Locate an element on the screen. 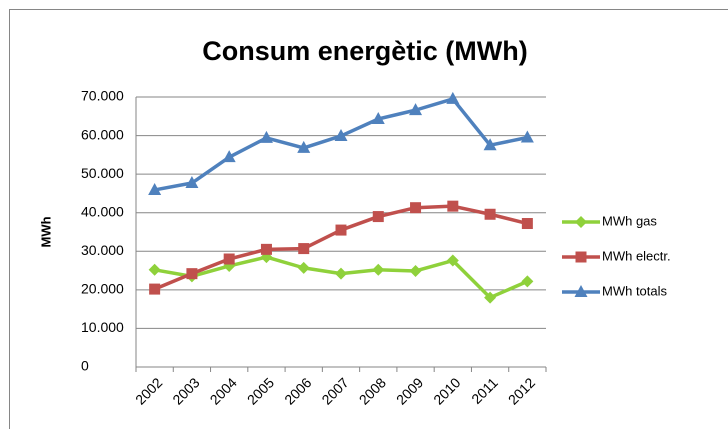 This screenshot has height=429, width=728. legend-item: MWh gas is located at coordinates (609, 220).